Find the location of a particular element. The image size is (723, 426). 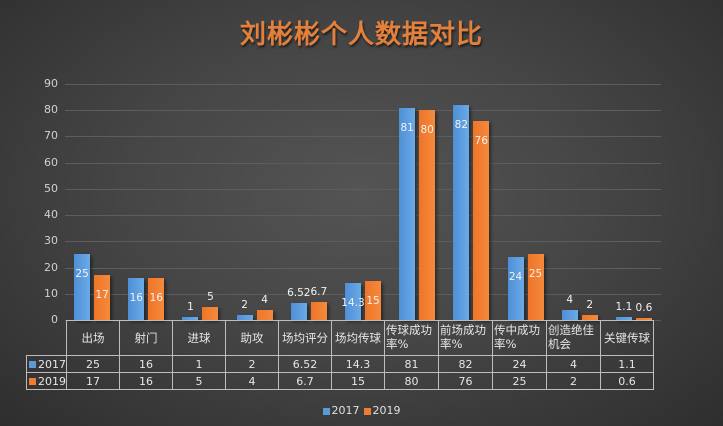

data-label: 24 is located at coordinates (515, 277).